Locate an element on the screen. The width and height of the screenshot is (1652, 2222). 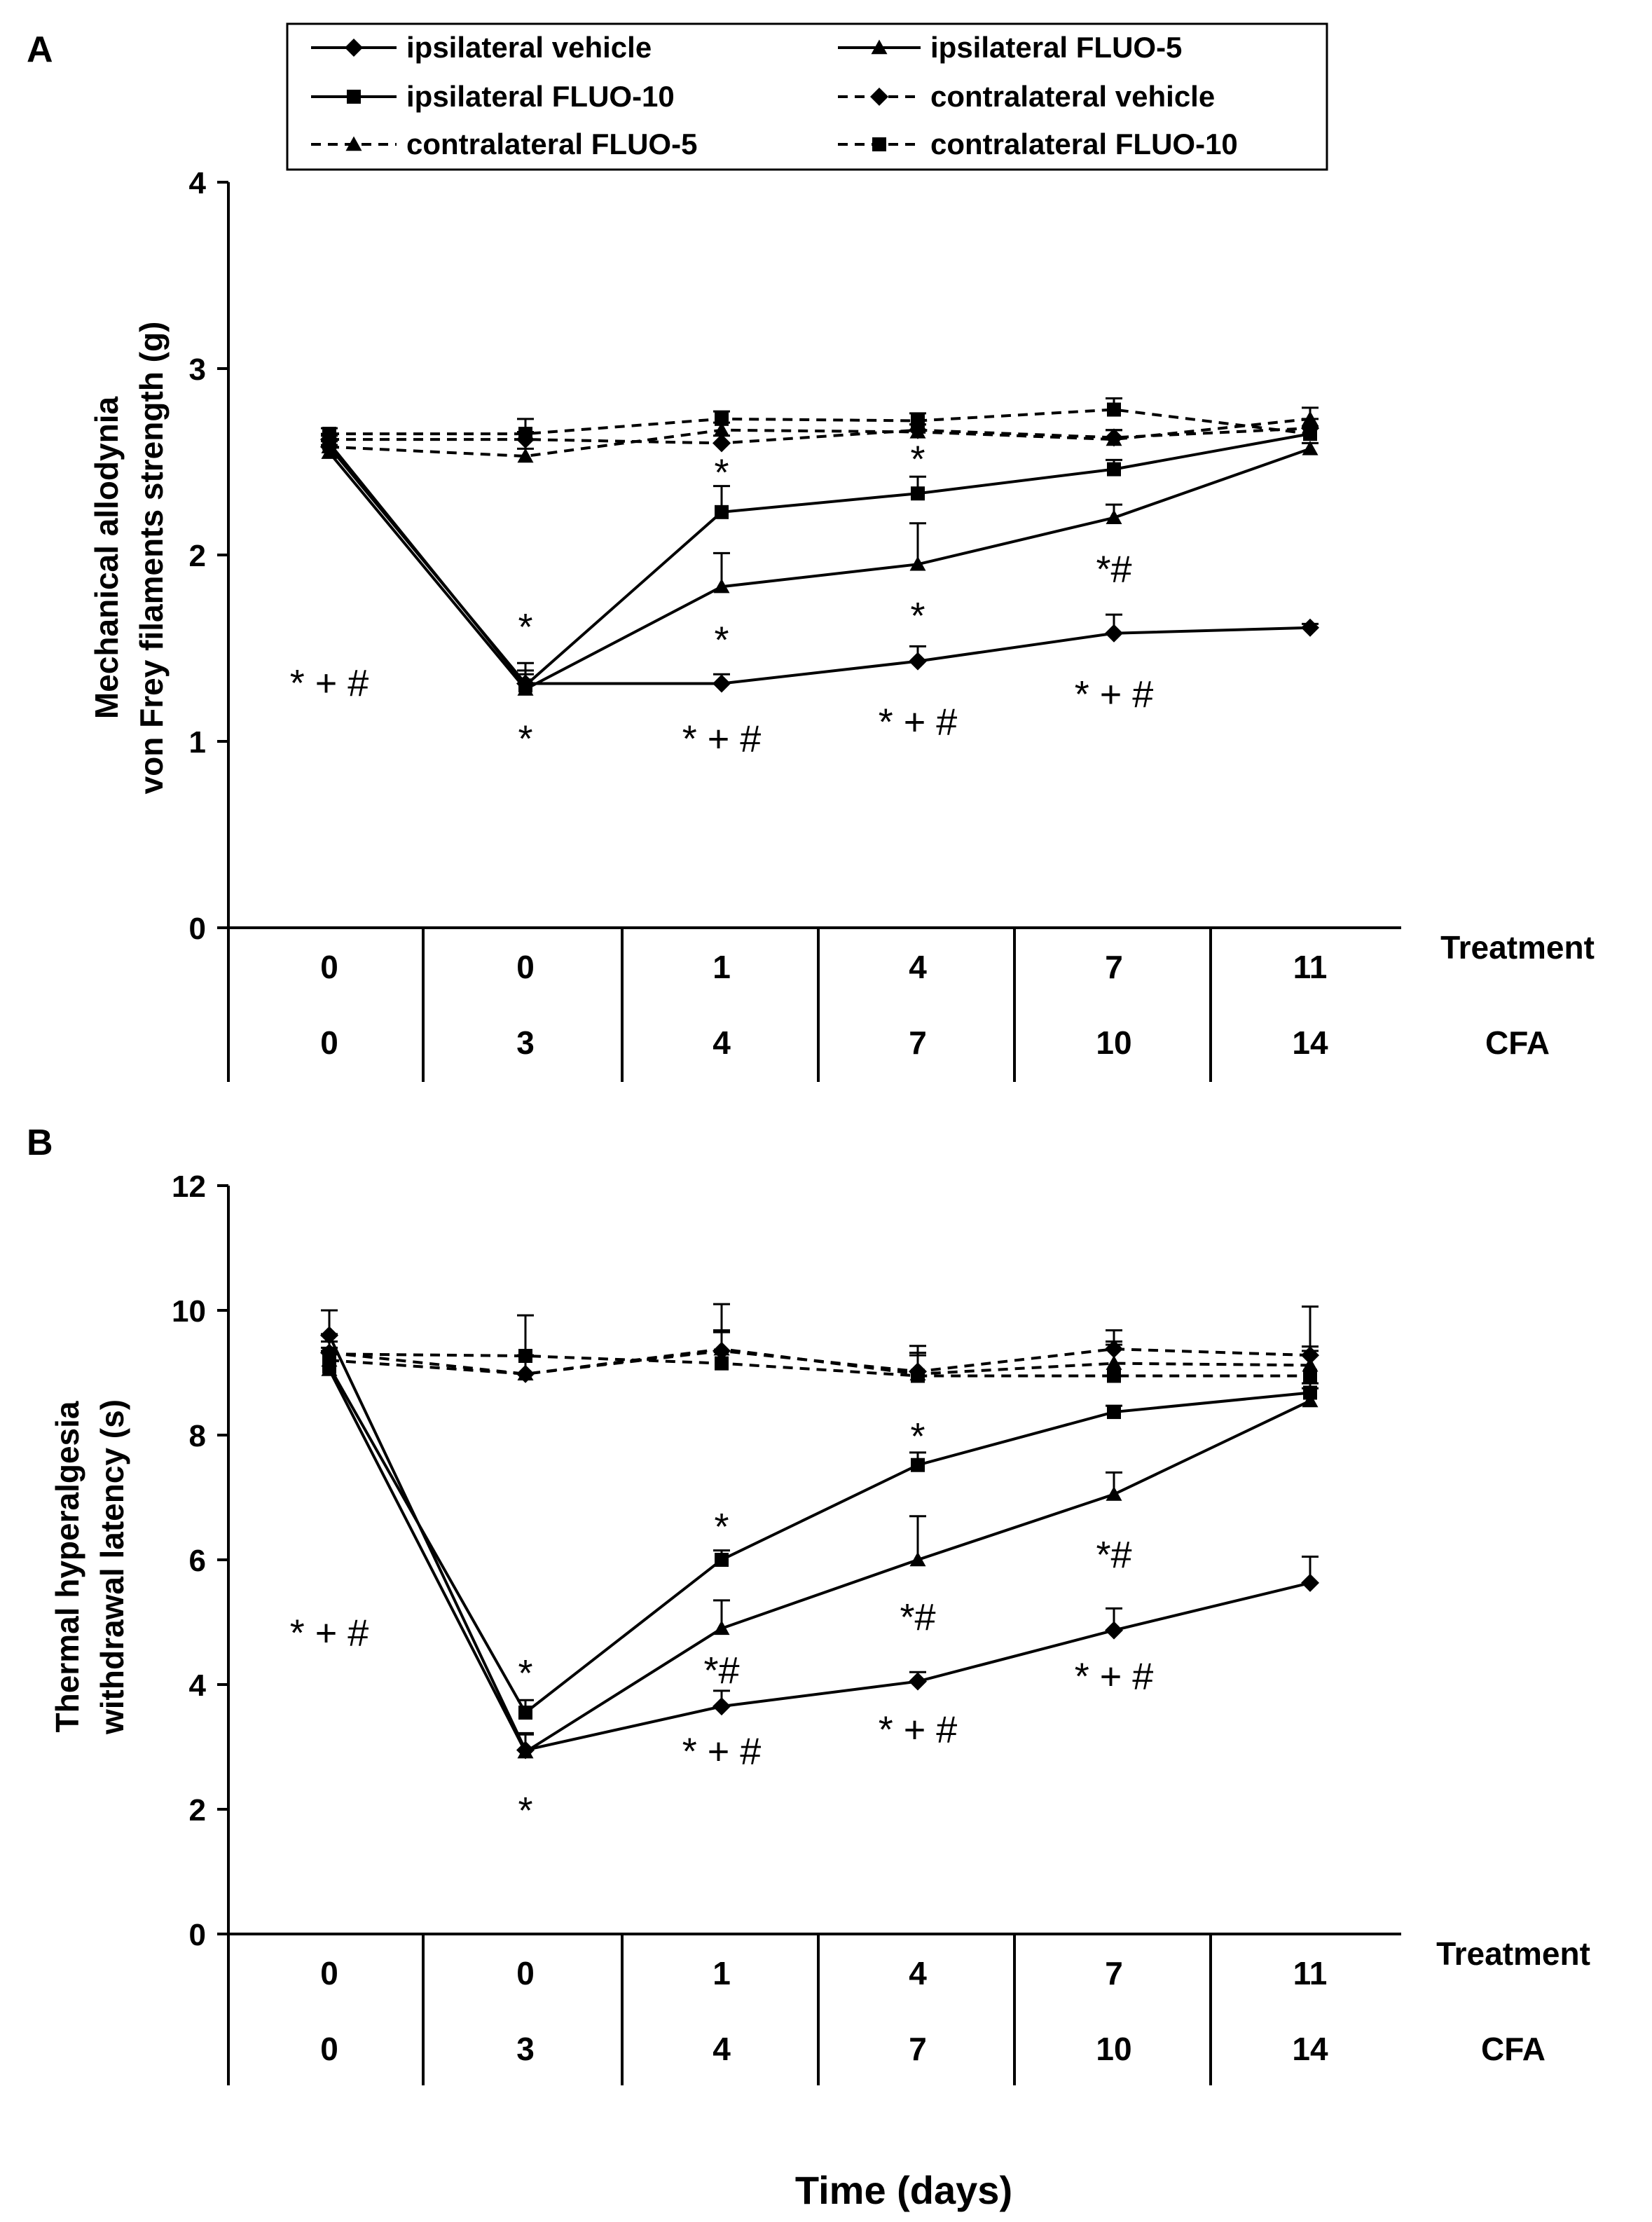
panel-a-row-label-cfa: CFA is located at coordinates (1518, 1042).